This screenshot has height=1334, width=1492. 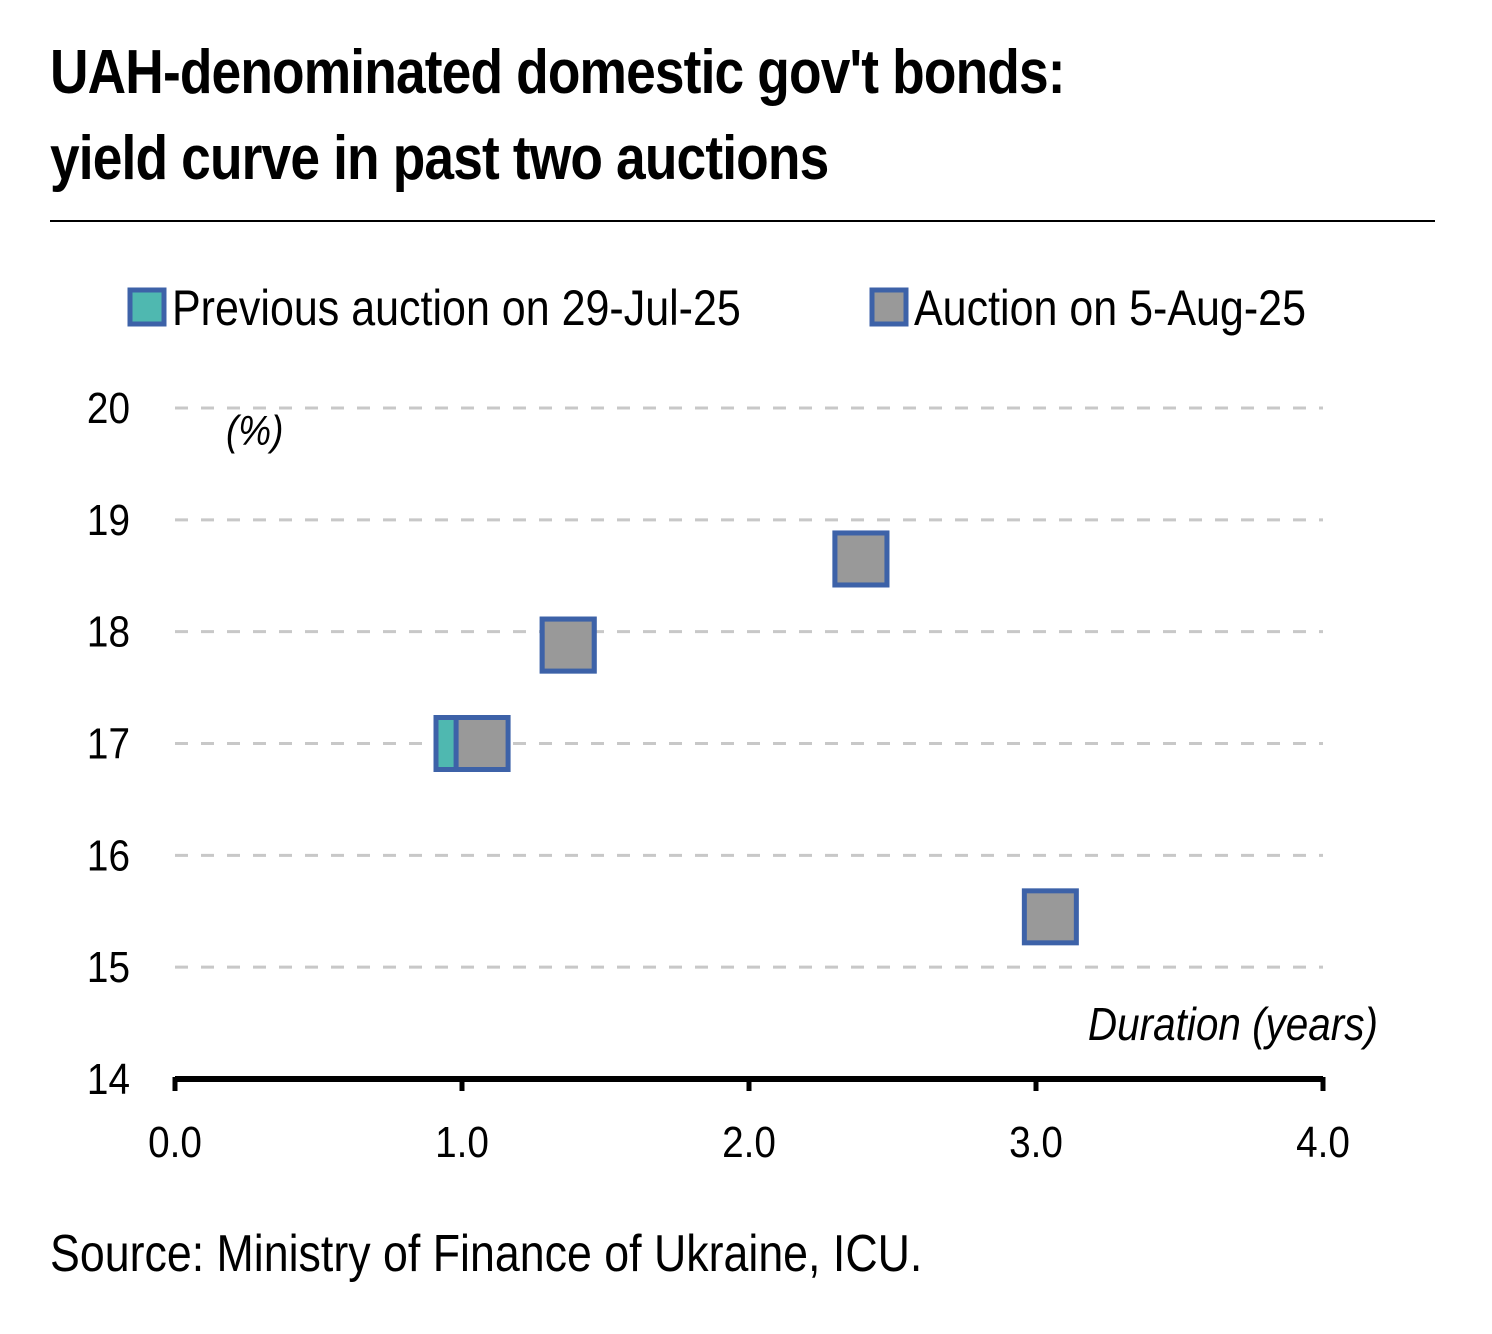 What do you see at coordinates (439, 158) in the screenshot?
I see `chart-title-line-2: yield curve in past two auctions` at bounding box center [439, 158].